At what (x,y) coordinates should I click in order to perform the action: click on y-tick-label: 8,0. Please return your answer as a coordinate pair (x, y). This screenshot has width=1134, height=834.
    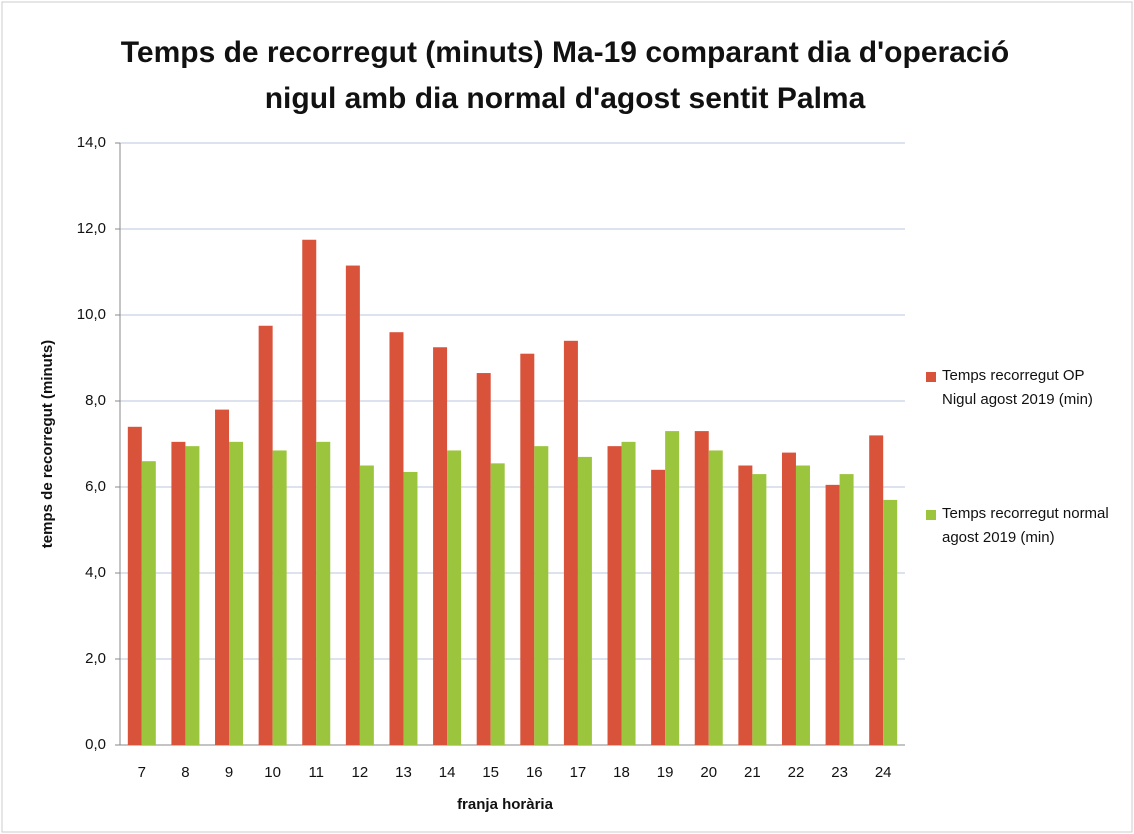
    Looking at the image, I should click on (95, 400).